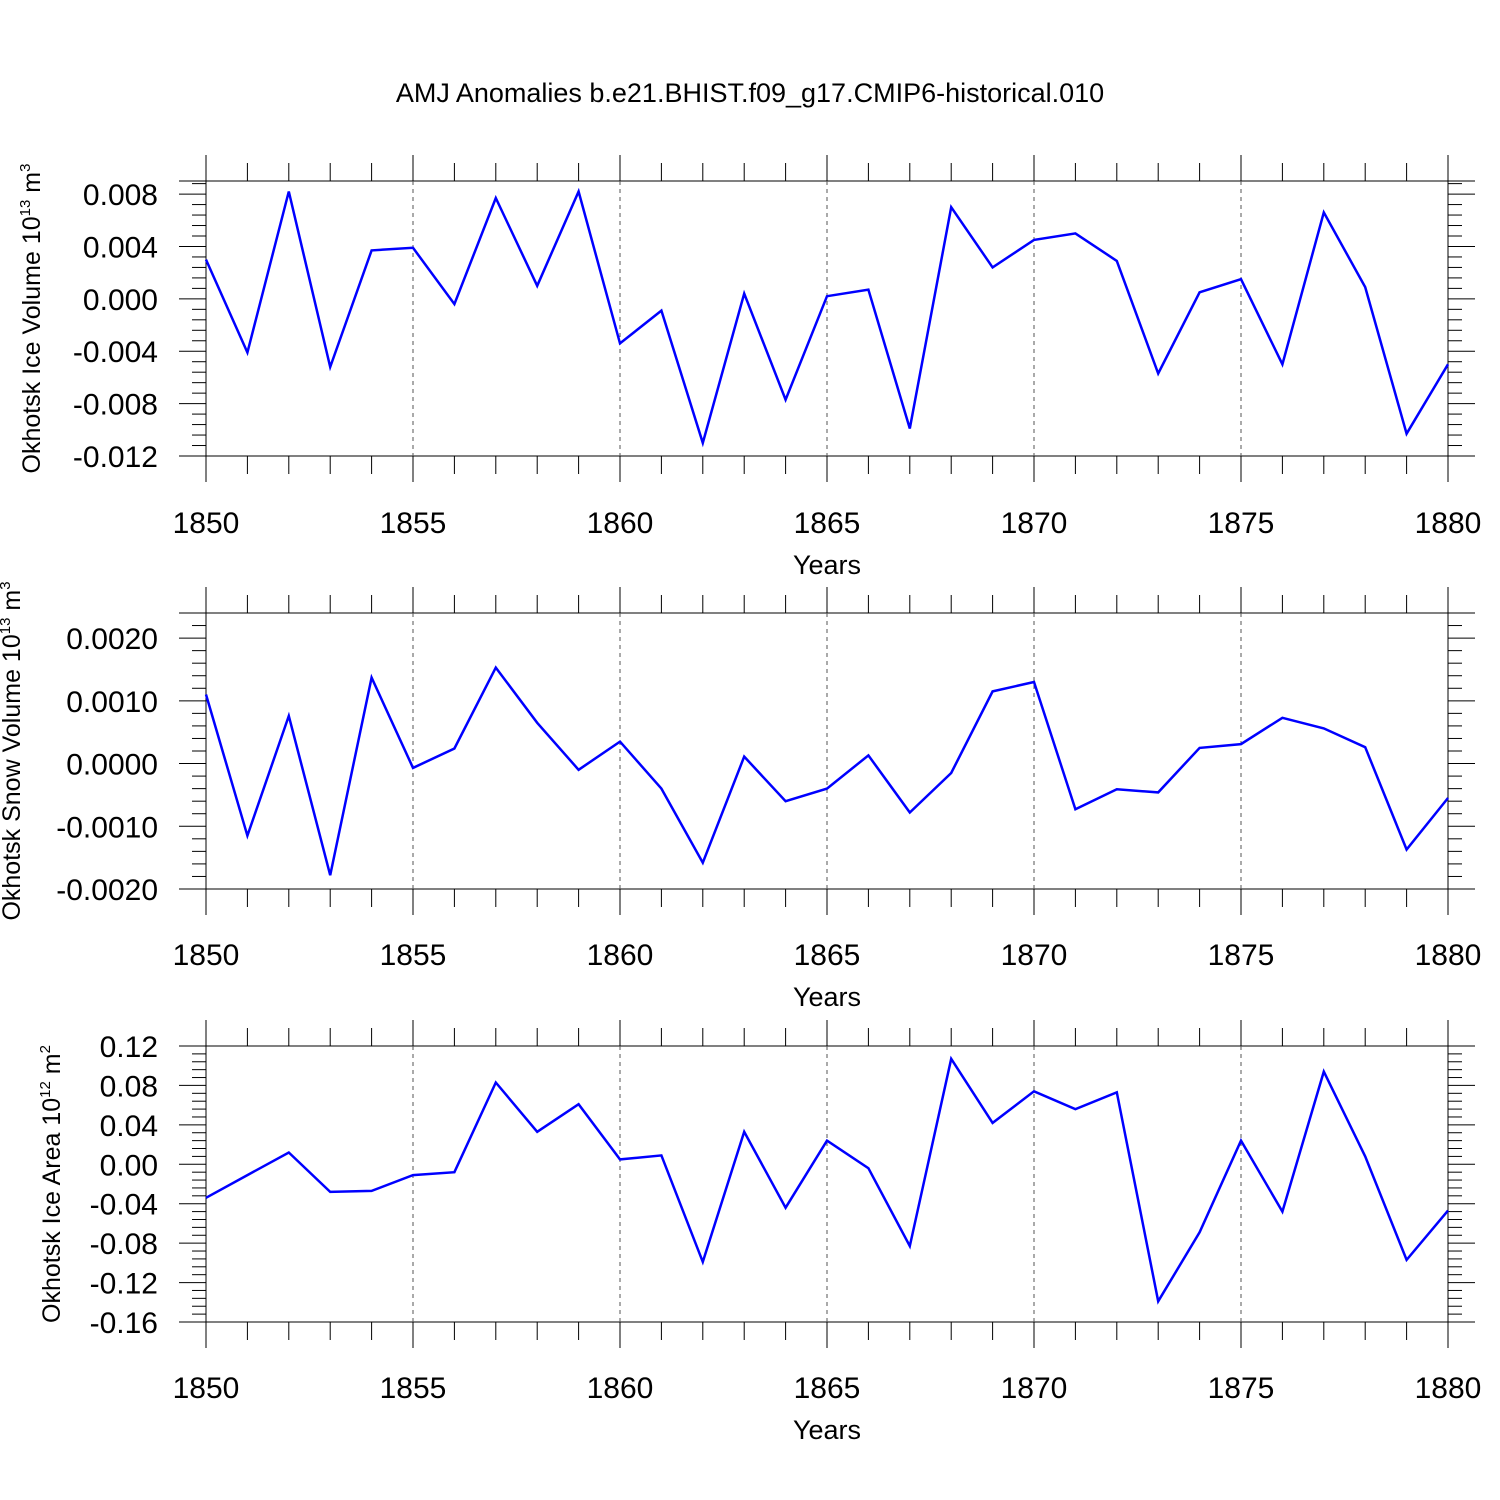 The width and height of the screenshot is (1500, 1500). I want to click on y-tick-label: -0.004, so click(115, 352).